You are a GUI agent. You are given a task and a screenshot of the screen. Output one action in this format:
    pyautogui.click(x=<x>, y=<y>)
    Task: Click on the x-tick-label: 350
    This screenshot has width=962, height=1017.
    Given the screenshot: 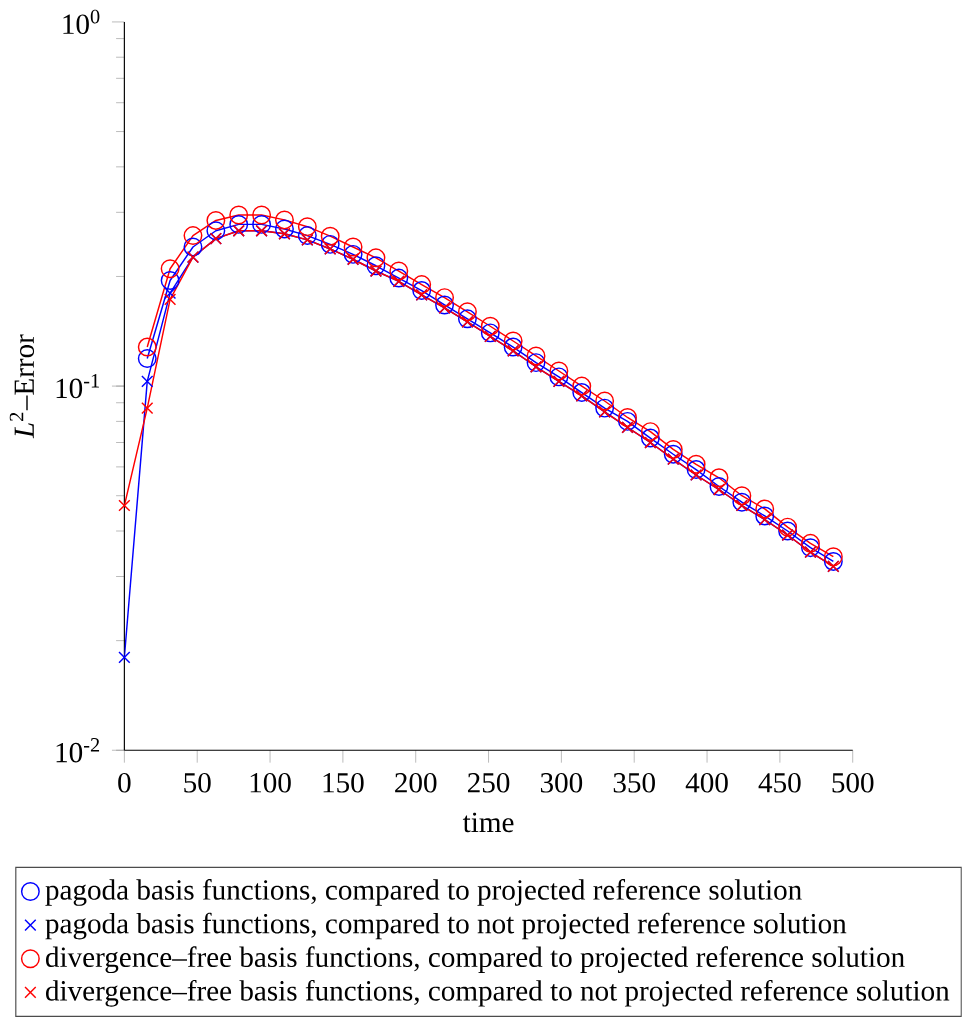 What is the action you would take?
    pyautogui.click(x=634, y=782)
    